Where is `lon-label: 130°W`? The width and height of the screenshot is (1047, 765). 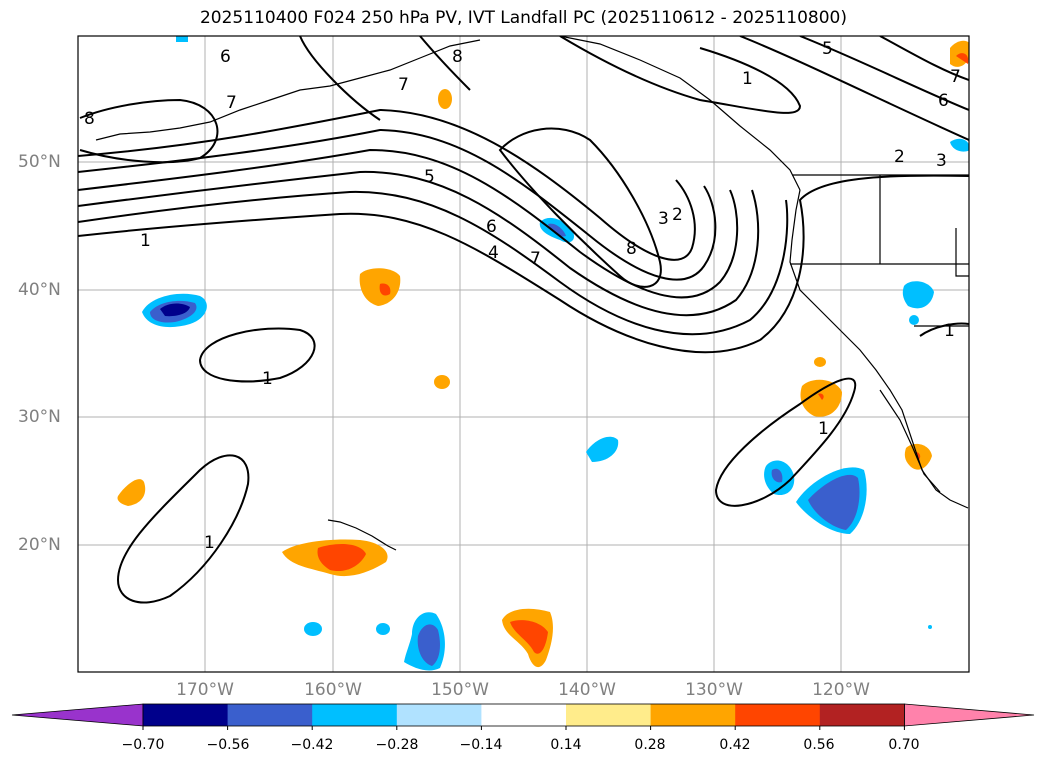 lon-label: 130°W is located at coordinates (714, 690).